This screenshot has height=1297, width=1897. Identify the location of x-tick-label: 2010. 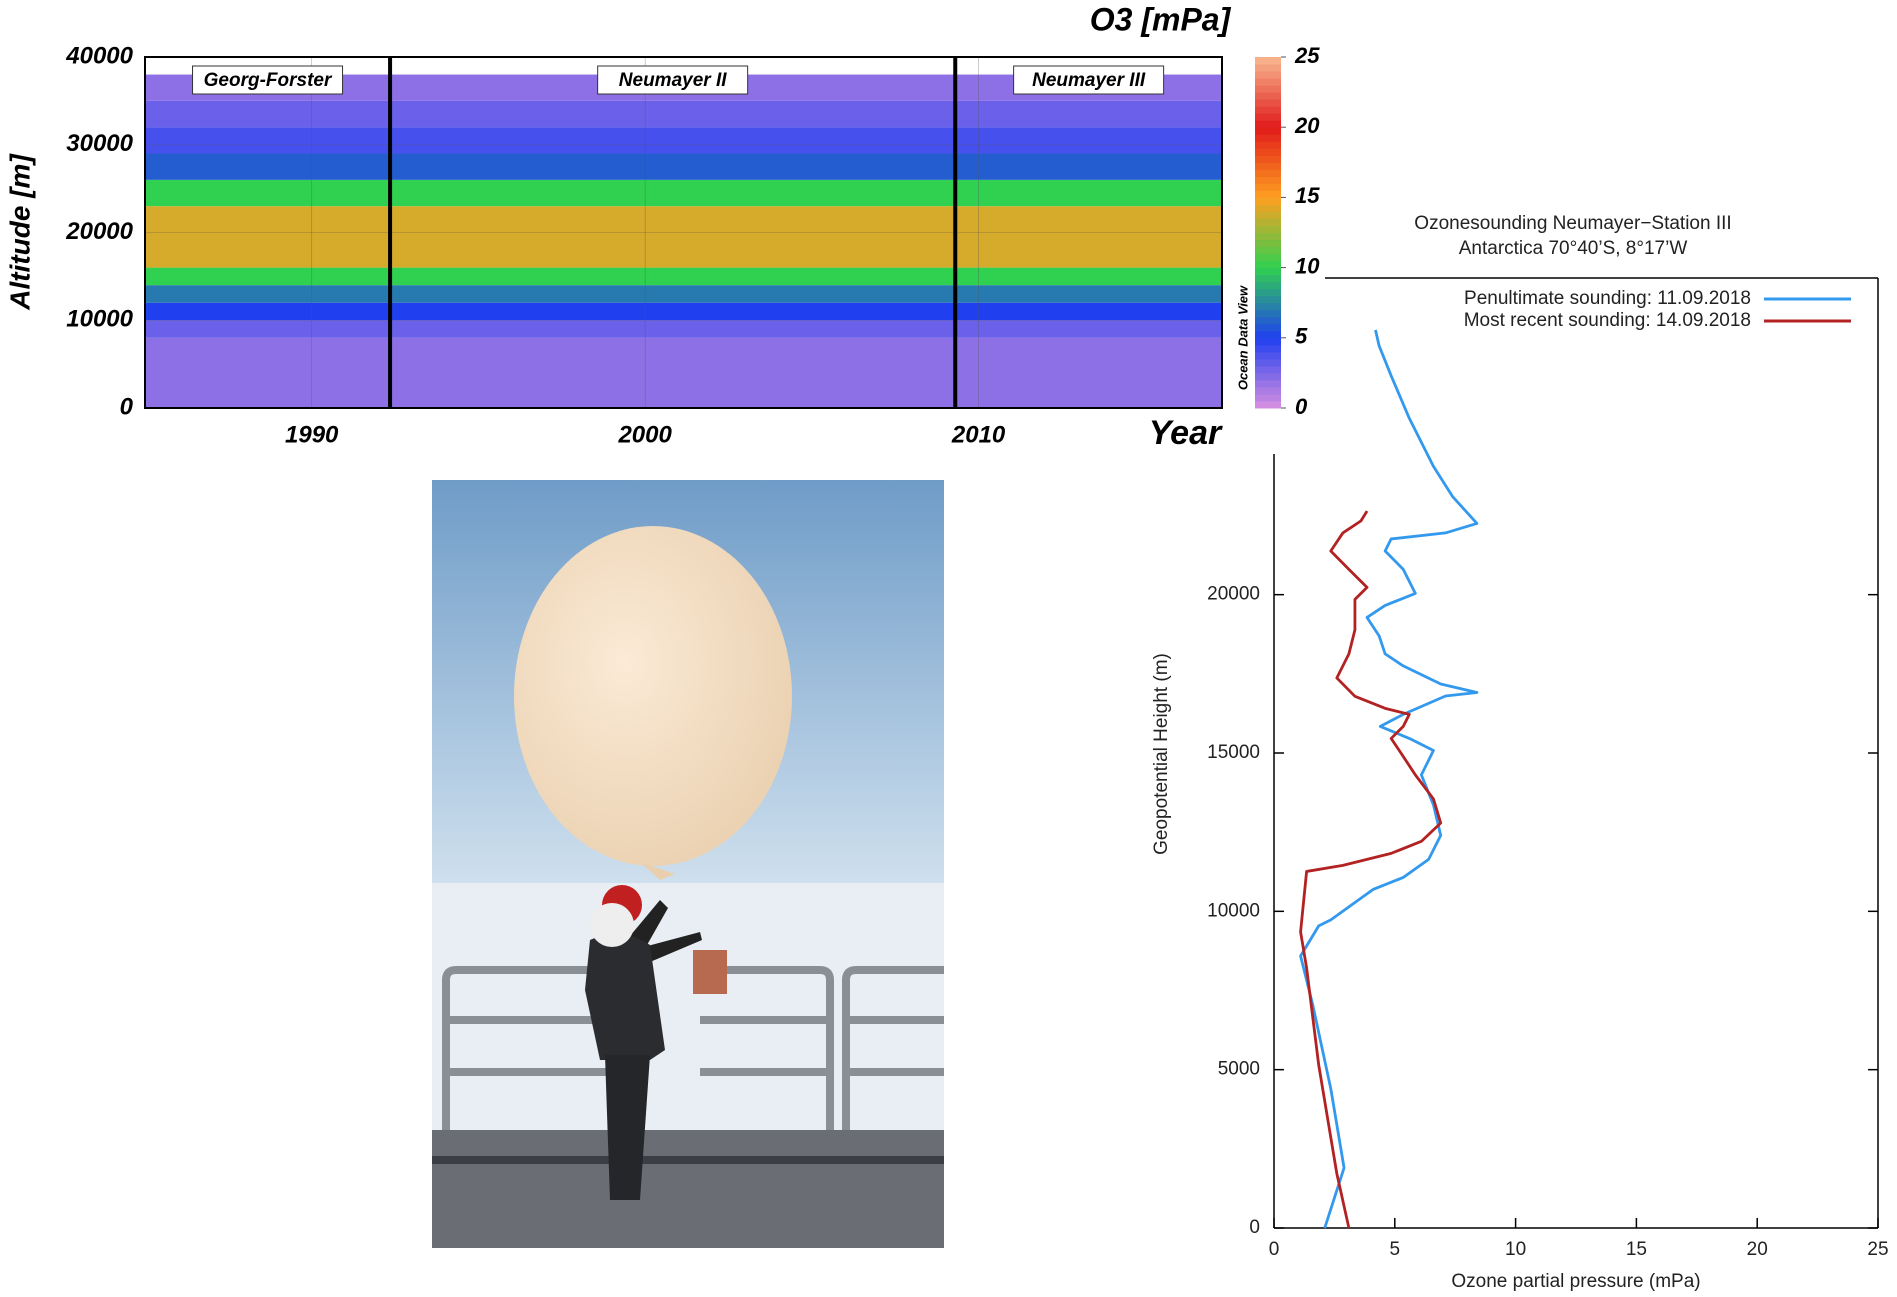
(978, 434).